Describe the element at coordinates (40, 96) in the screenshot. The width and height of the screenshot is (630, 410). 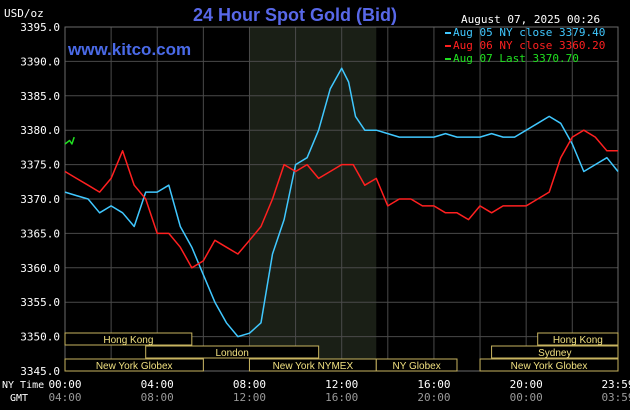
I see `y-tick-label: 3385.0` at that location.